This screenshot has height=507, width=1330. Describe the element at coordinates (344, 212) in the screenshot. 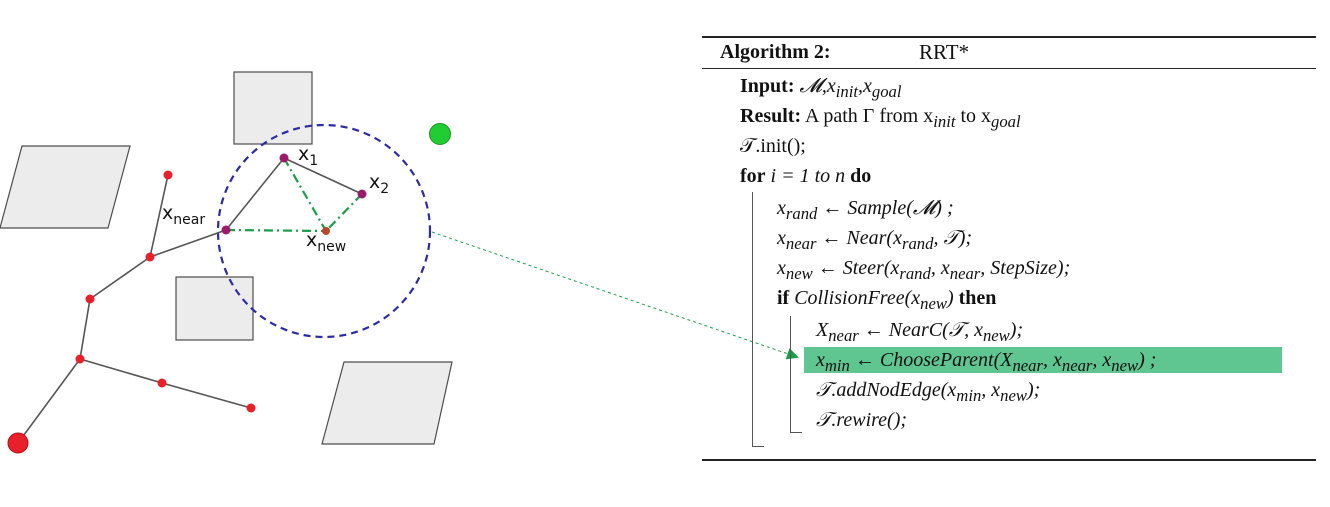

I see `candidate-edge-x2-new` at that location.